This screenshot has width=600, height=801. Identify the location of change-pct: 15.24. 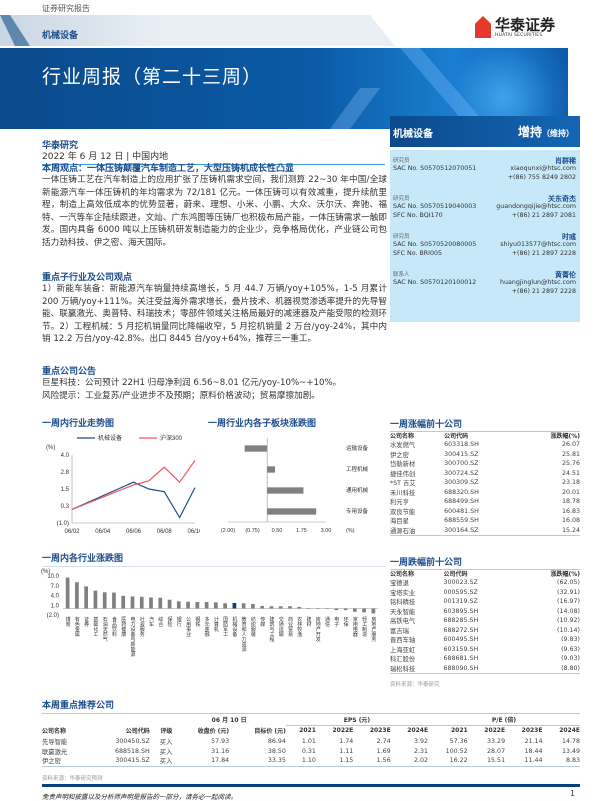
(548, 530).